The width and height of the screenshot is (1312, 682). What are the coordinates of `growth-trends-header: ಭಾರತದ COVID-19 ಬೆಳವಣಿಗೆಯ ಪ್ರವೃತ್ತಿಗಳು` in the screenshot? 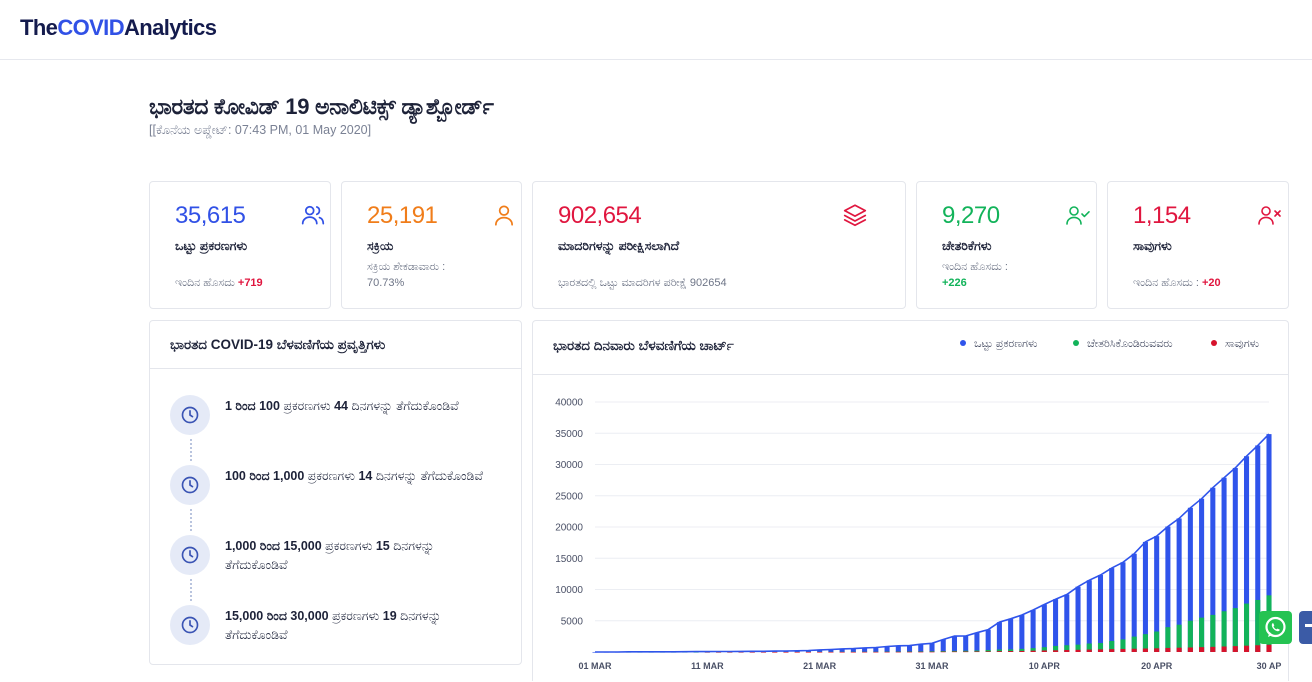 It's located at (335, 345).